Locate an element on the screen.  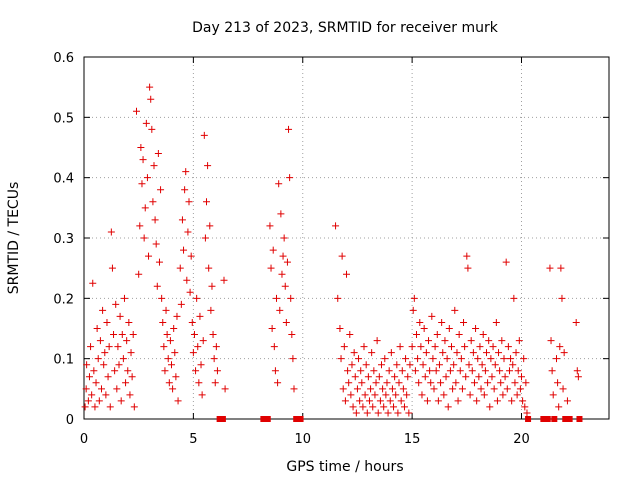
y-tick-label: 0 is located at coordinates (70, 420).